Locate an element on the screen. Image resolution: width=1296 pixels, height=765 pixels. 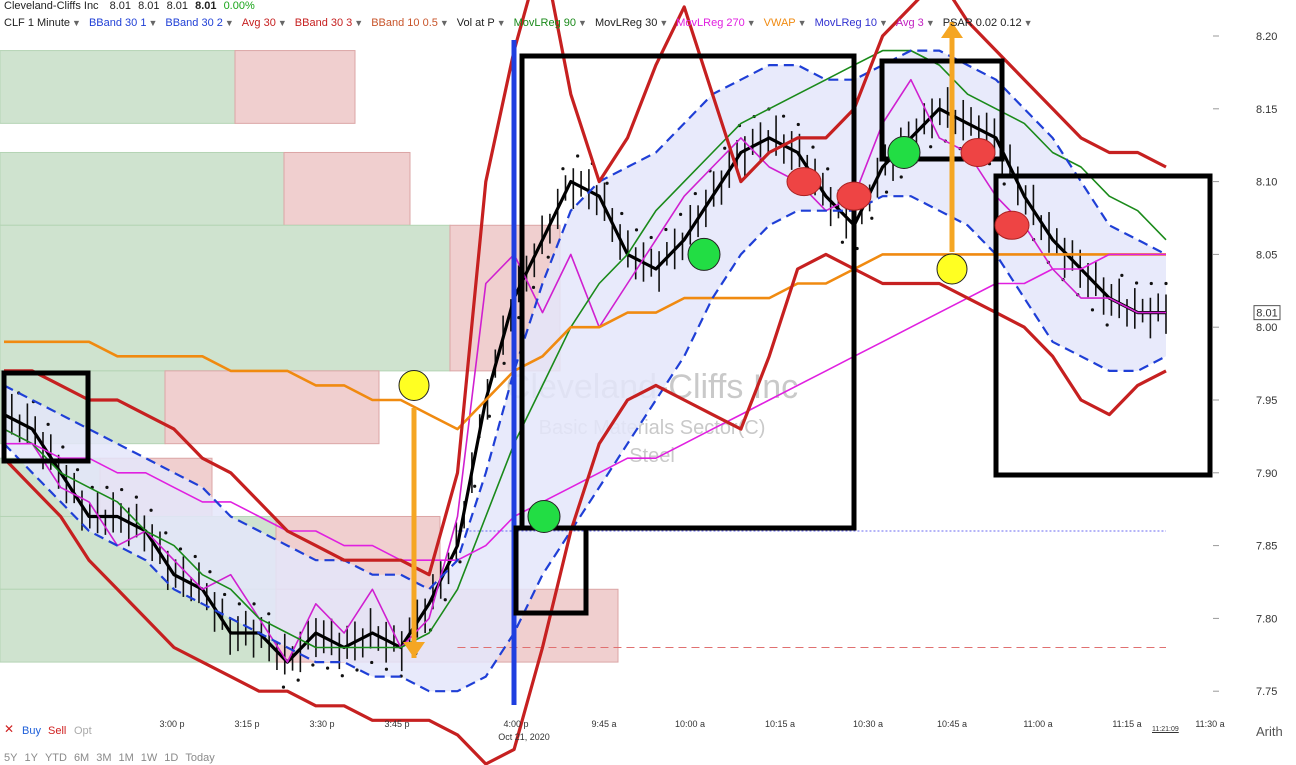
x-tick-label: 10:30 a is located at coordinates (868, 724).